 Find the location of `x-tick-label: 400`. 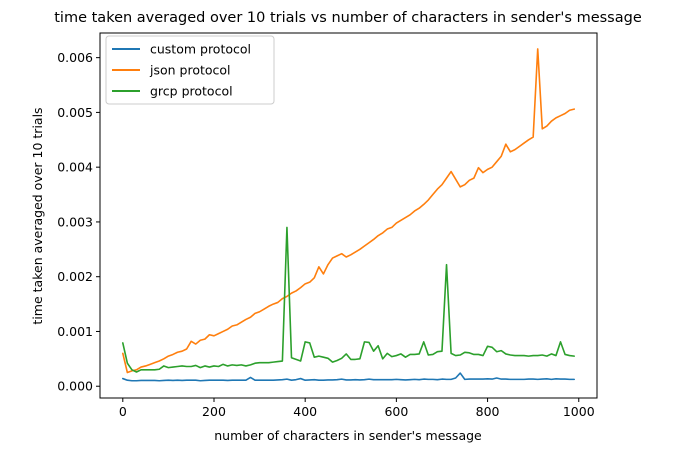

x-tick-label: 400 is located at coordinates (305, 411).